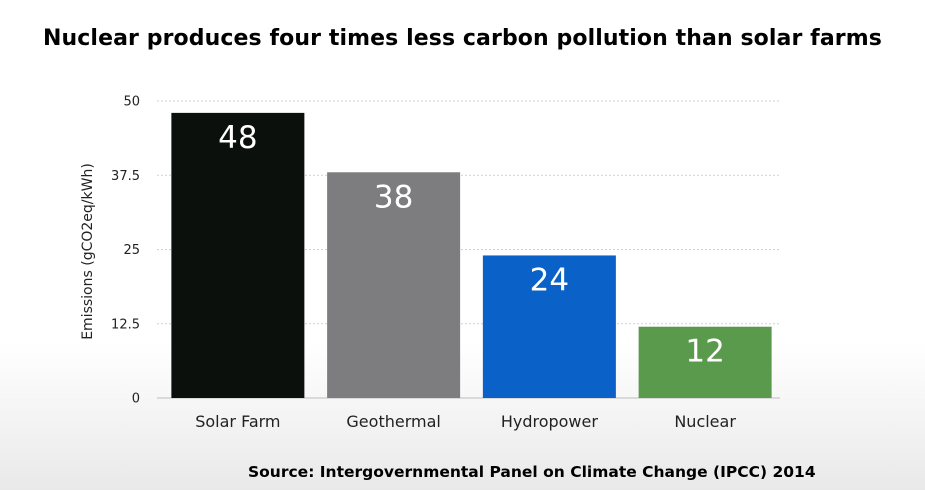  I want to click on bar-hydropower, so click(549, 326).